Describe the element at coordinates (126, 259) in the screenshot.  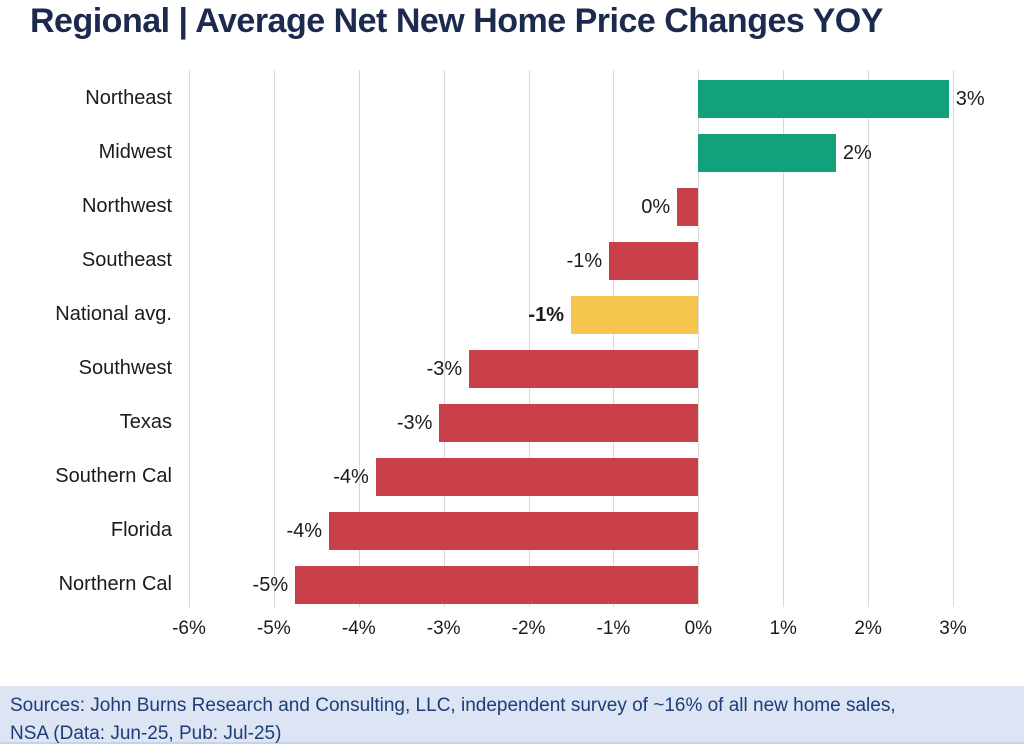
I see `category-label: Southeast` at that location.